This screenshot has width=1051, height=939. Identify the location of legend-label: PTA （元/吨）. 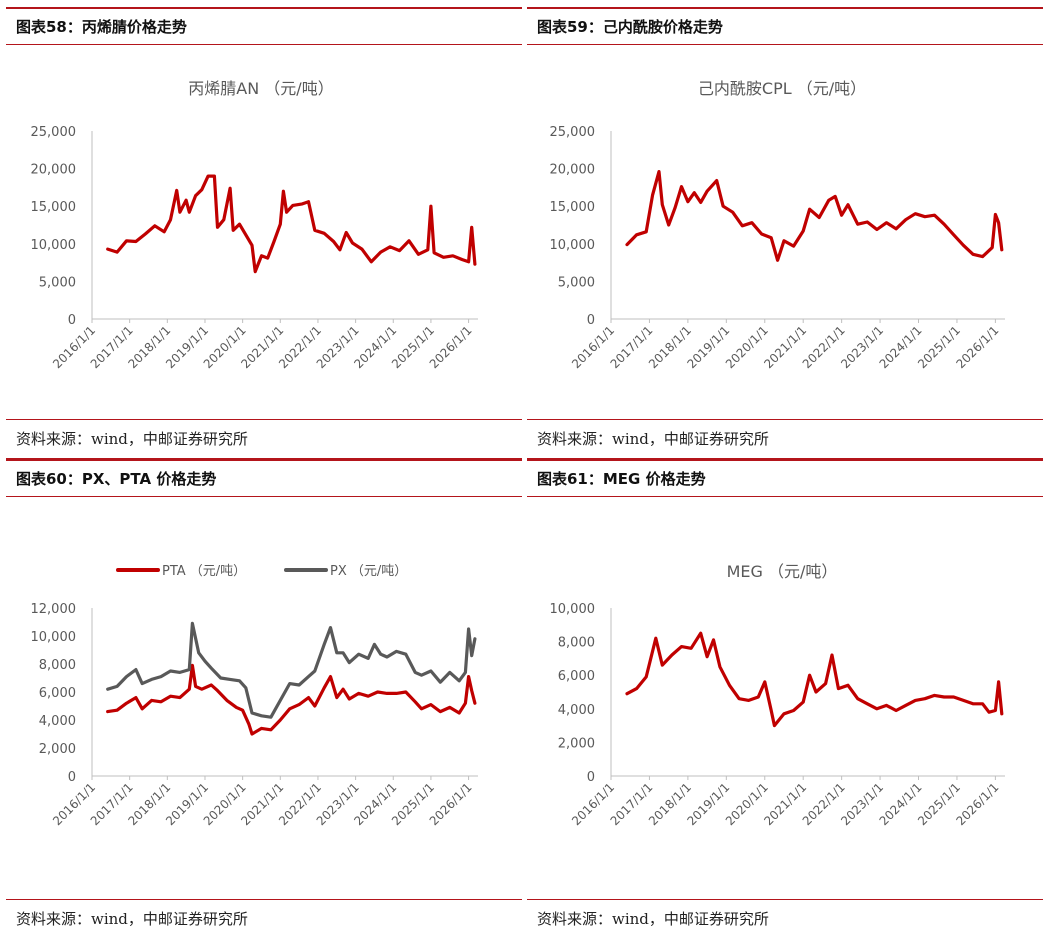
(204, 571).